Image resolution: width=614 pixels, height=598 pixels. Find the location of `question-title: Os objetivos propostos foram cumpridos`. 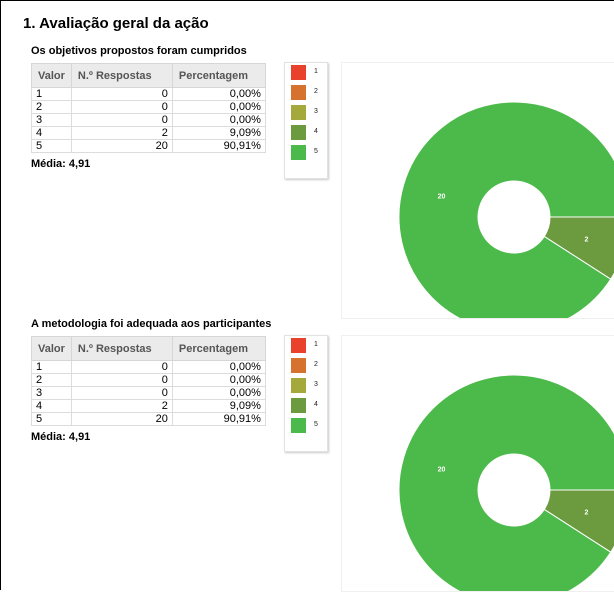

question-title: Os objetivos propostos foram cumpridos is located at coordinates (139, 51).